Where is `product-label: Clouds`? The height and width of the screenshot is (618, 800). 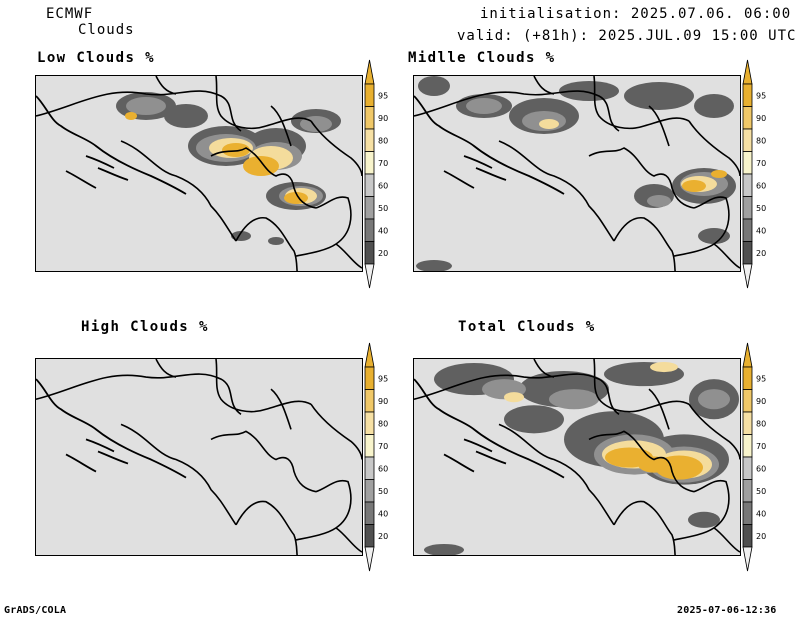 product-label: Clouds is located at coordinates (106, 30).